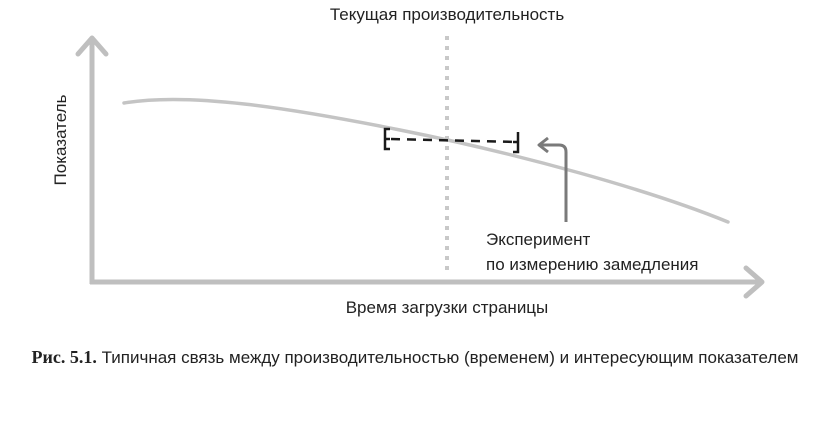  Describe the element at coordinates (92, 159) in the screenshot. I see `y-axis` at that location.